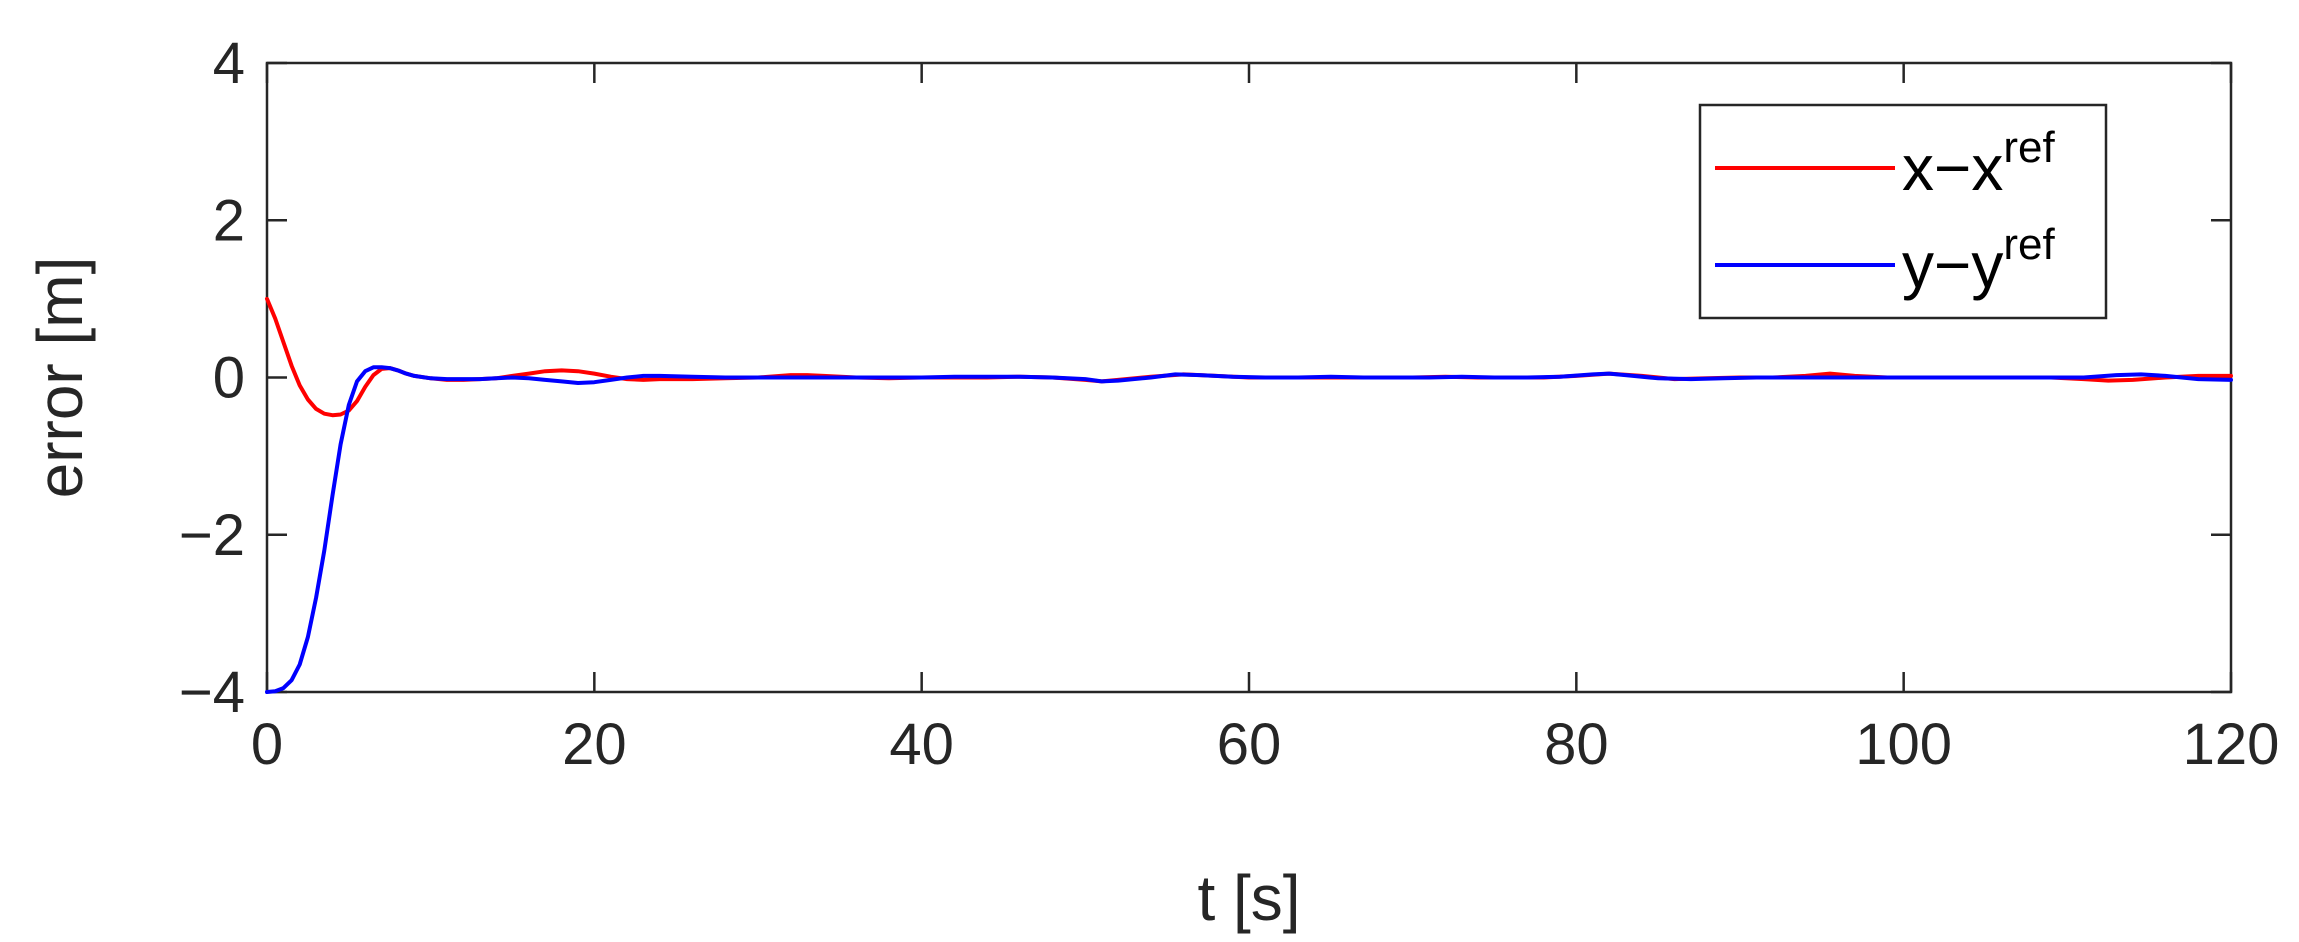 The width and height of the screenshot is (2299, 942). I want to click on y-tick-label: 4, so click(229, 63).